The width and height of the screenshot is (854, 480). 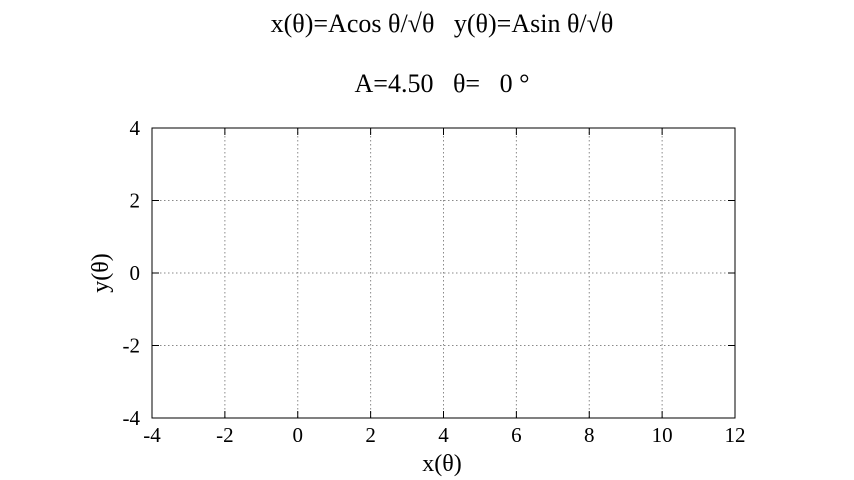 I want to click on y-tick-label: -4, so click(x=132, y=418).